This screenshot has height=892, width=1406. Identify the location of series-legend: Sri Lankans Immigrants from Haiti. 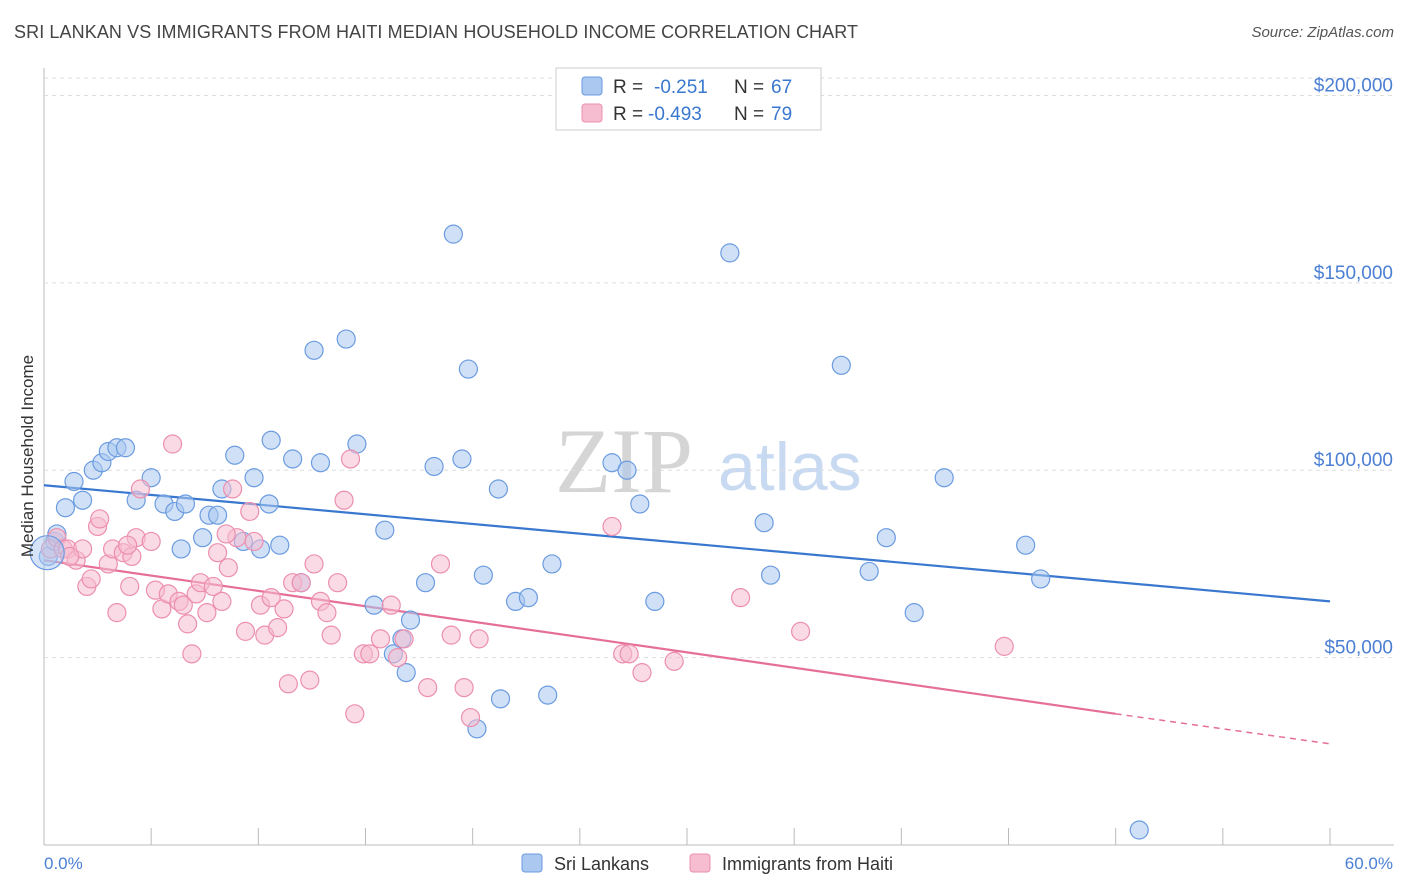
(707, 863).